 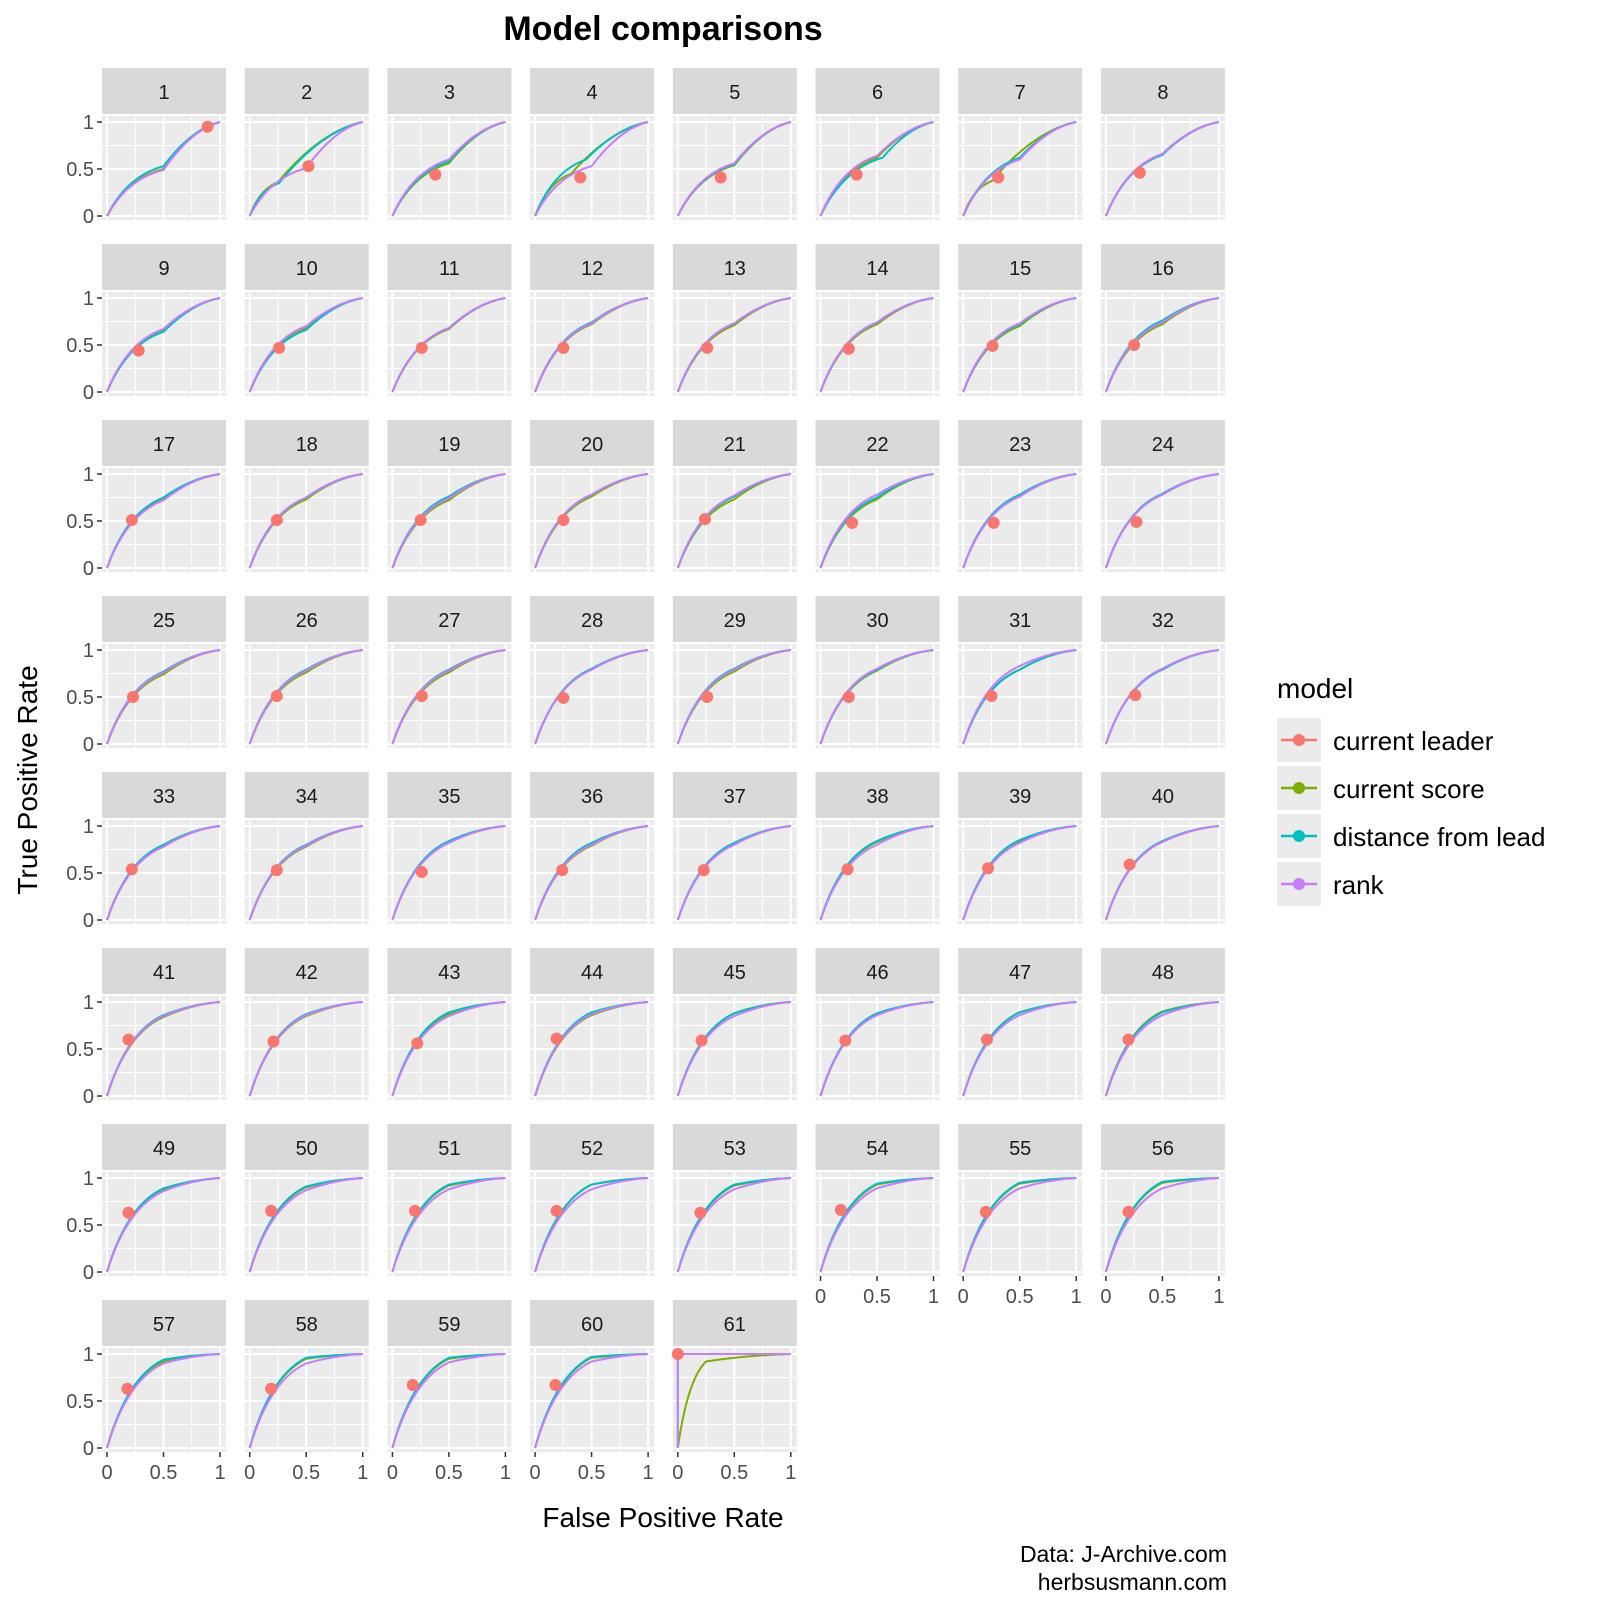 What do you see at coordinates (877, 496) in the screenshot?
I see `facet-panel-22: 22` at bounding box center [877, 496].